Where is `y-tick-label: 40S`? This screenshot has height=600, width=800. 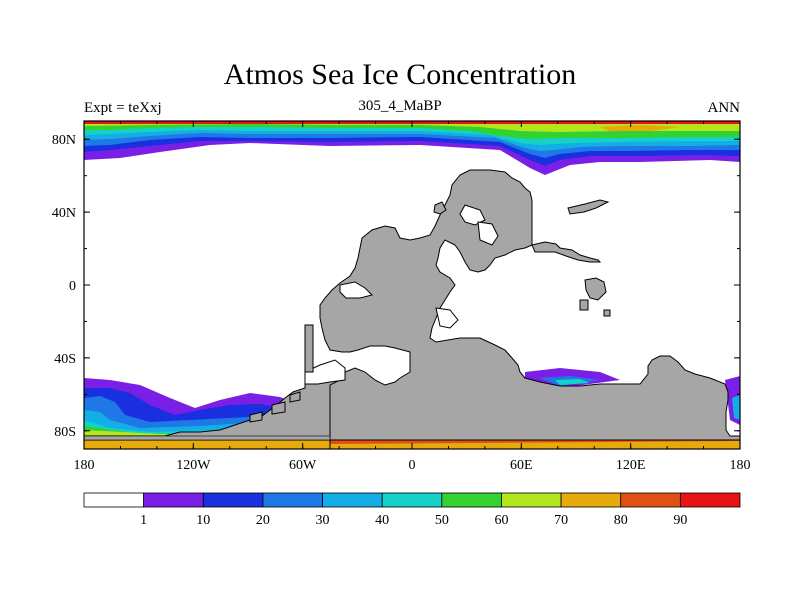
y-tick-label: 40S is located at coordinates (65, 359).